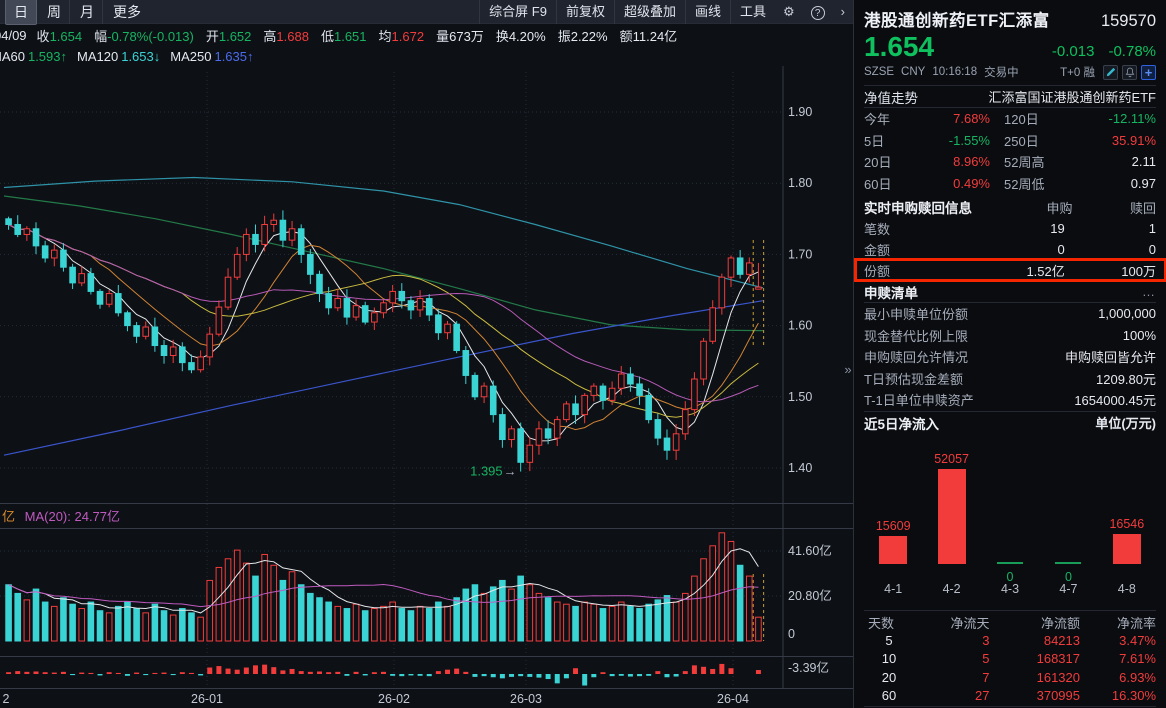  I want to click on svg-text: 1.70, so click(800, 254).